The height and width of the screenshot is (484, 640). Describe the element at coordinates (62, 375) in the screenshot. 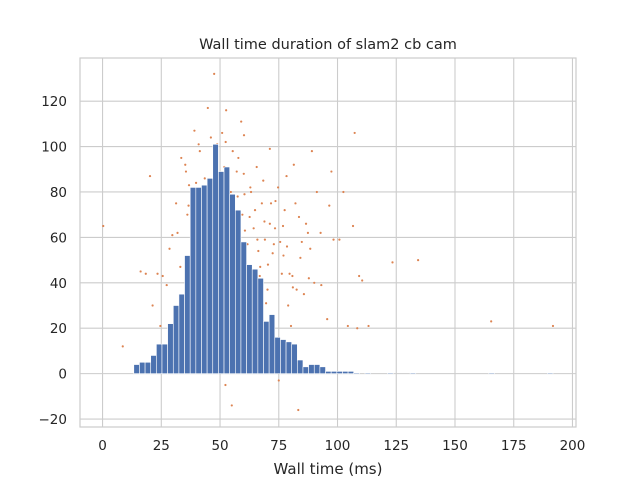

I see `y-tick-label: 0` at that location.